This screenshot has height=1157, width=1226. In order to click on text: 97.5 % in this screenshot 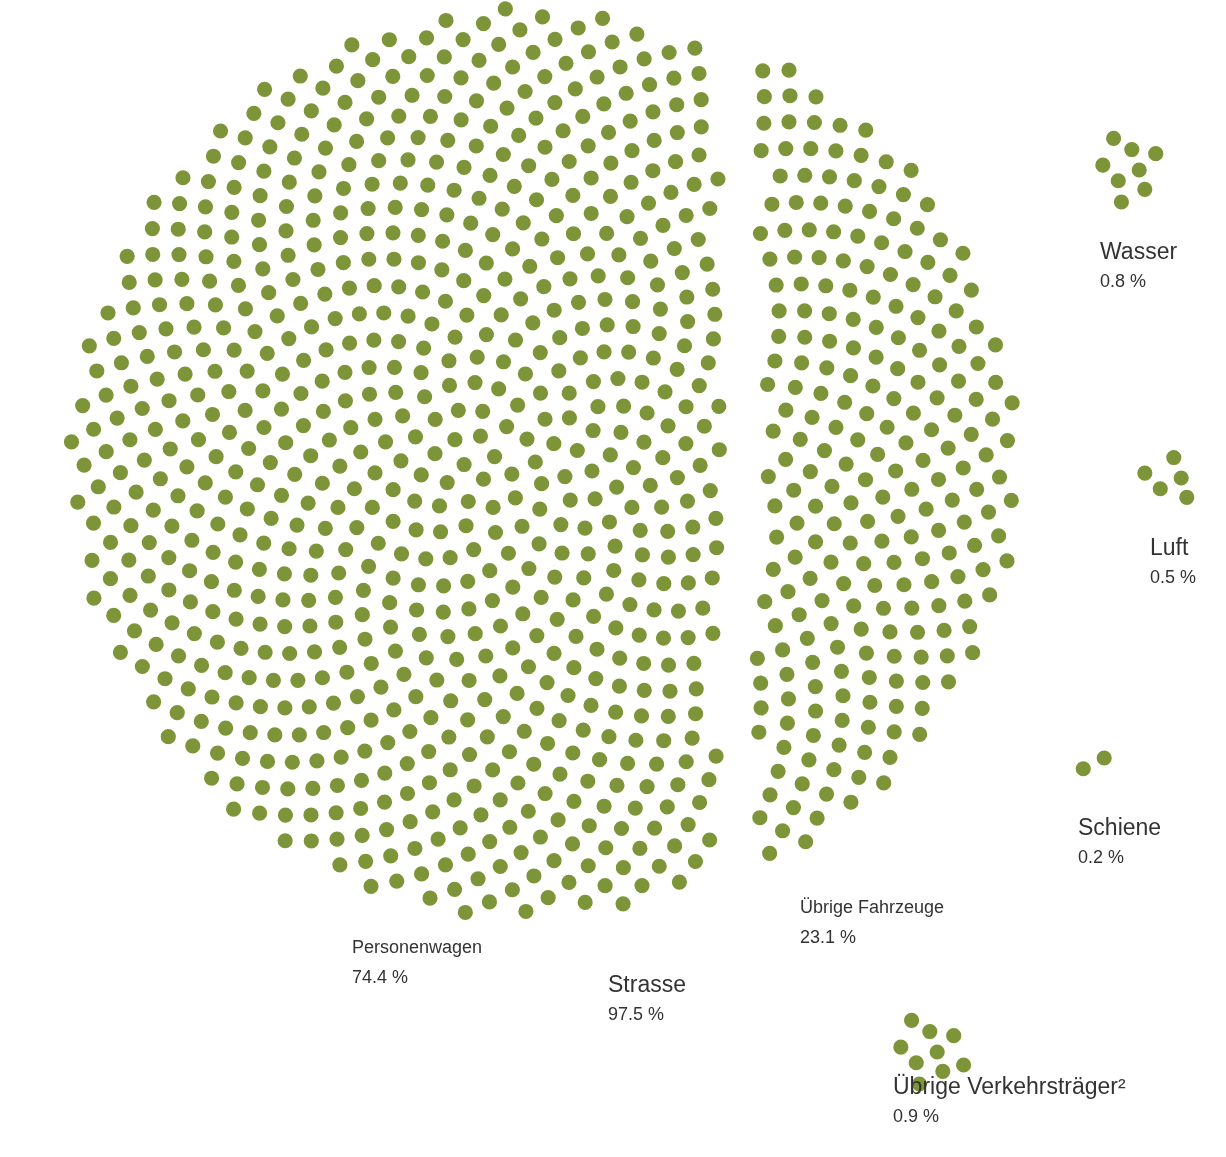, I will do `click(636, 1014)`.